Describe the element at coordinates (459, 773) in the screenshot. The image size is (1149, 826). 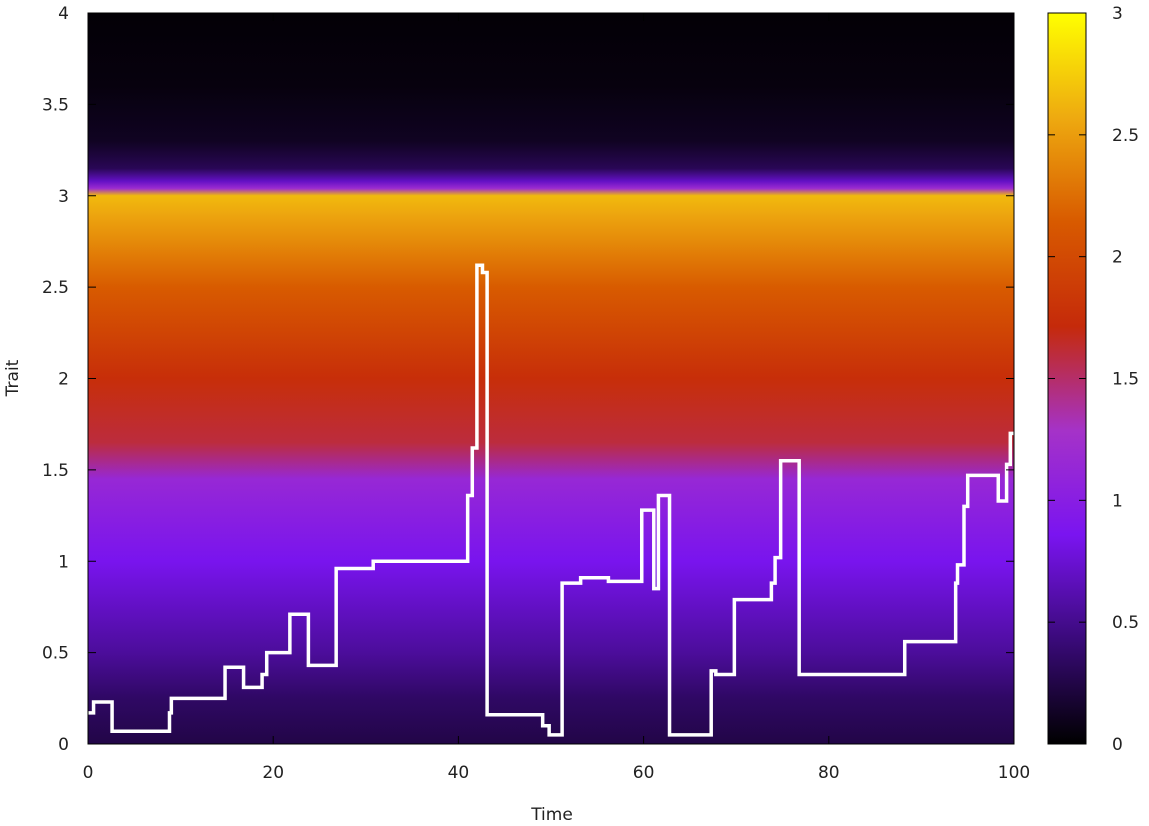
I see `x-tick-label: 40` at that location.